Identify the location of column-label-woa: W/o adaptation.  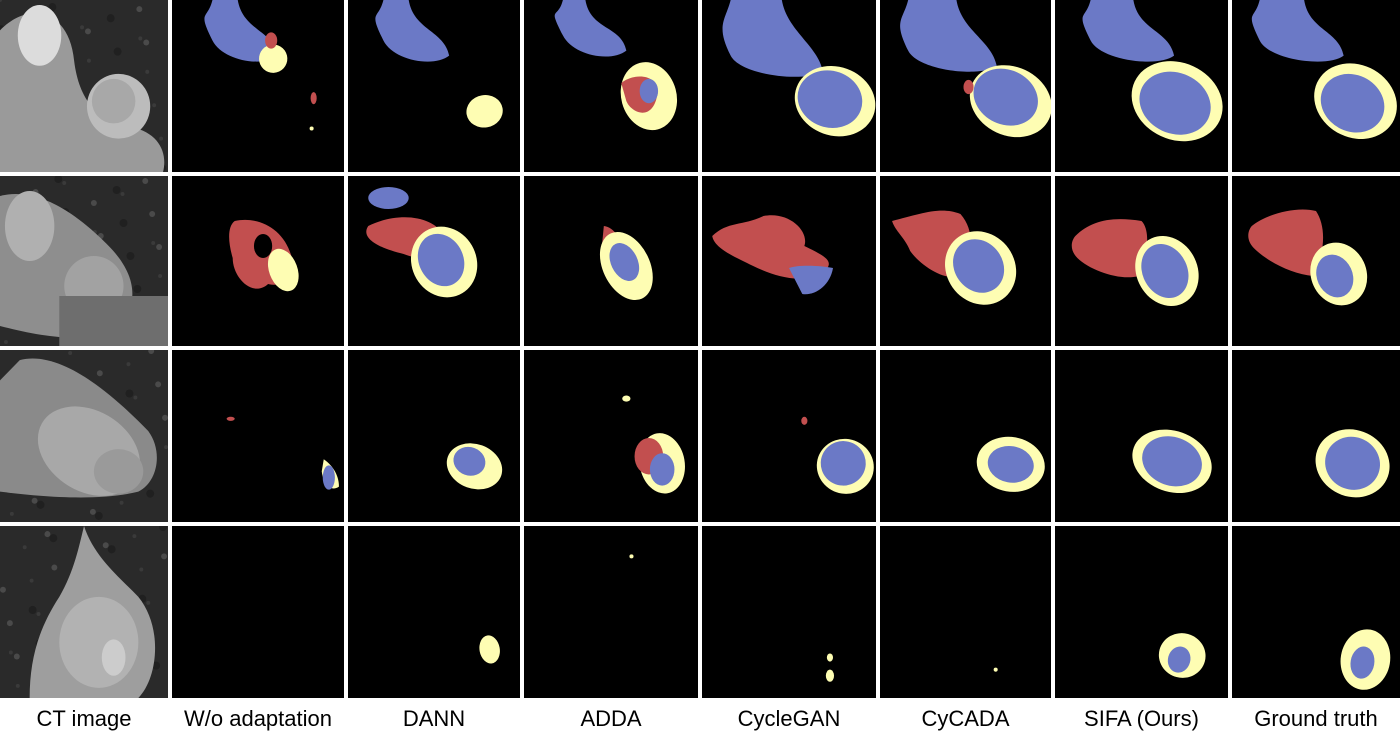
(258, 718).